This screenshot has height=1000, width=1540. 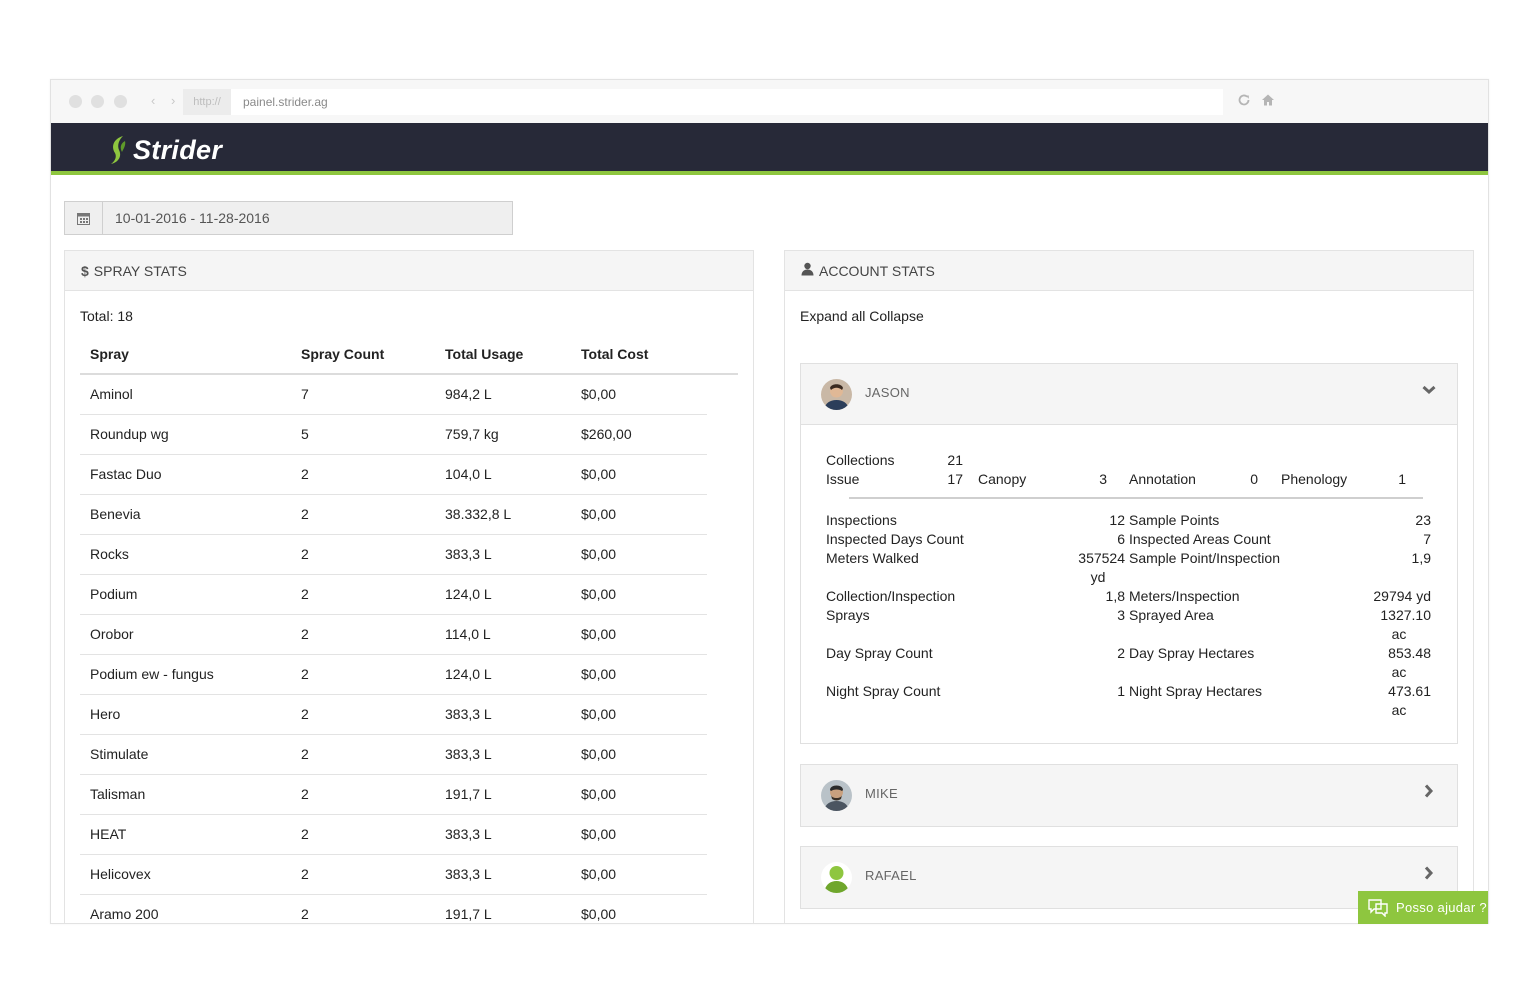 What do you see at coordinates (363, 394) in the screenshot?
I see `spray-count-cell: 7` at bounding box center [363, 394].